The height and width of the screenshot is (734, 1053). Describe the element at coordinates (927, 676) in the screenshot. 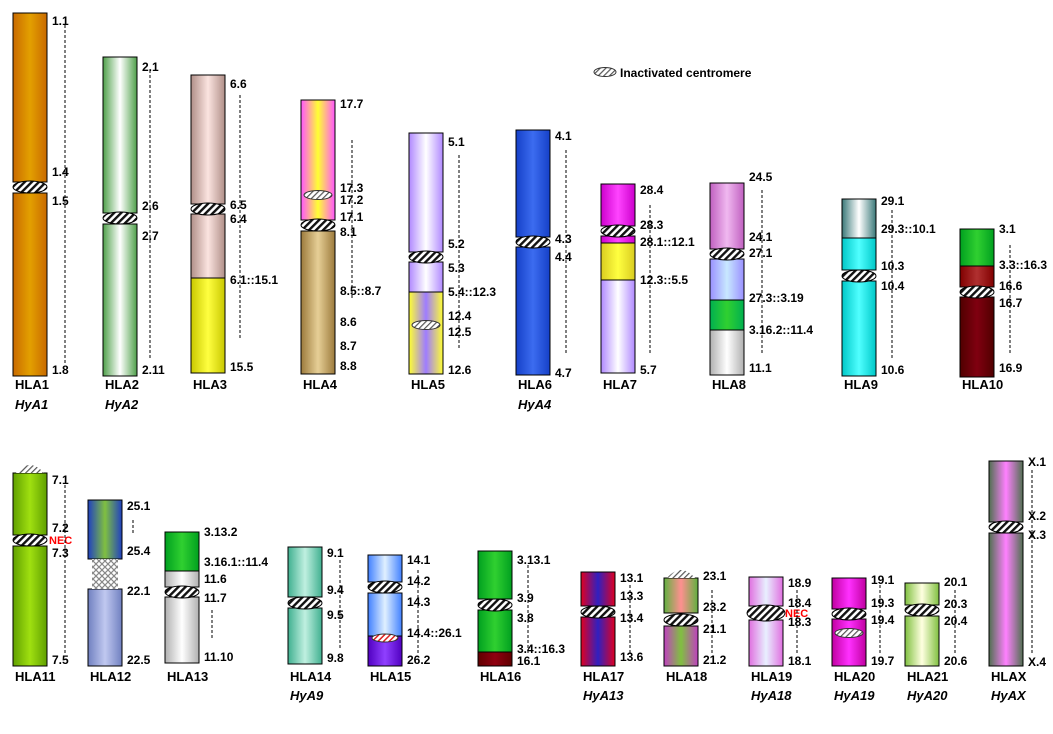

I see `chromosome-name: HLA21` at that location.